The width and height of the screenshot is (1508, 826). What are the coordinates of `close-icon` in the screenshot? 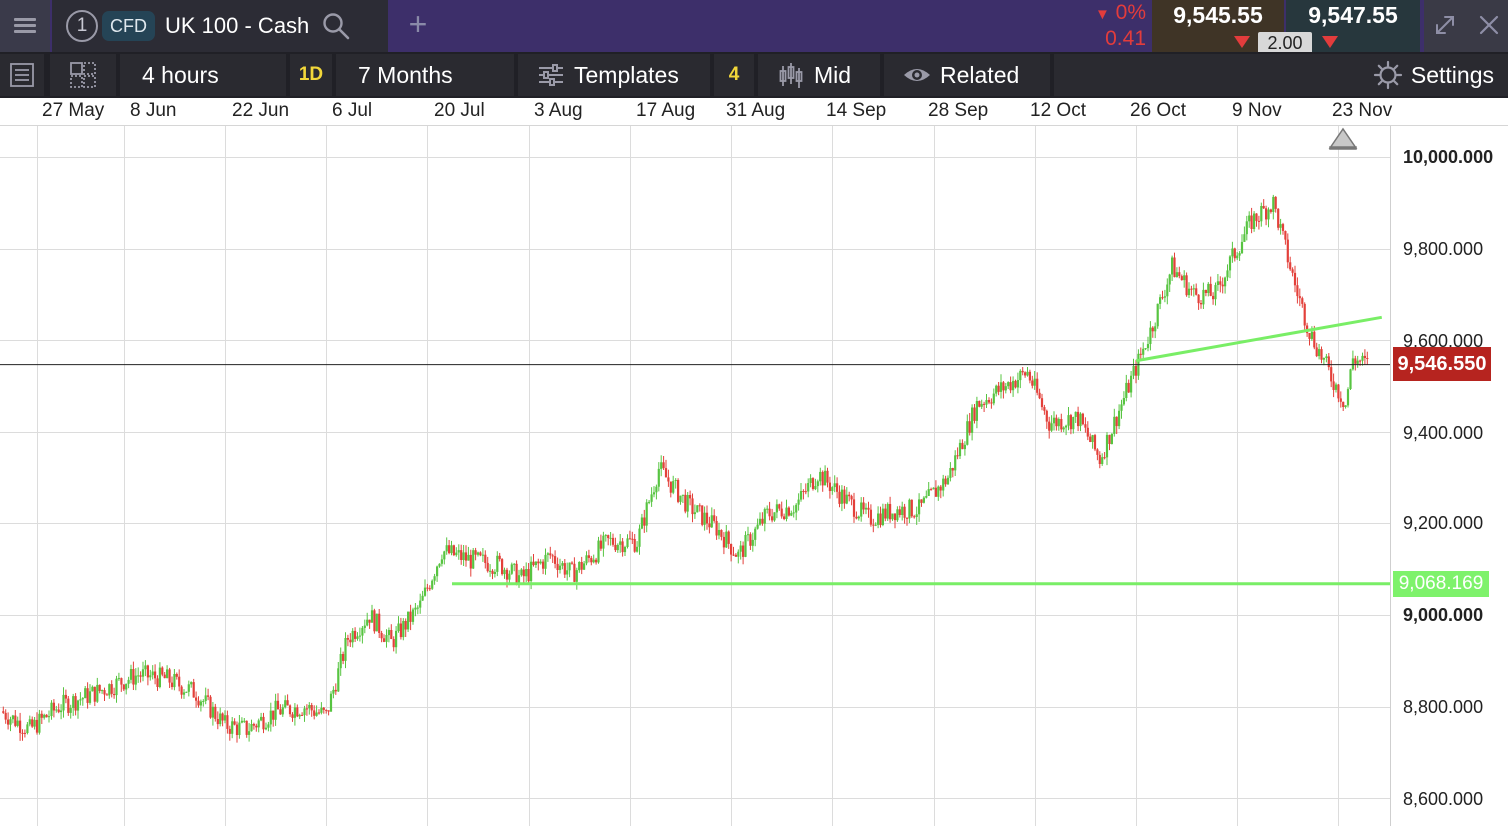 It's located at (1489, 25).